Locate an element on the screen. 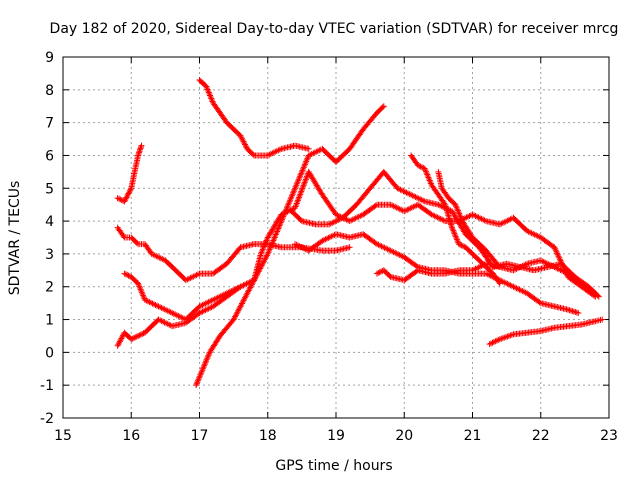 This screenshot has width=640, height=480. y-tick-label: 0 is located at coordinates (49, 353).